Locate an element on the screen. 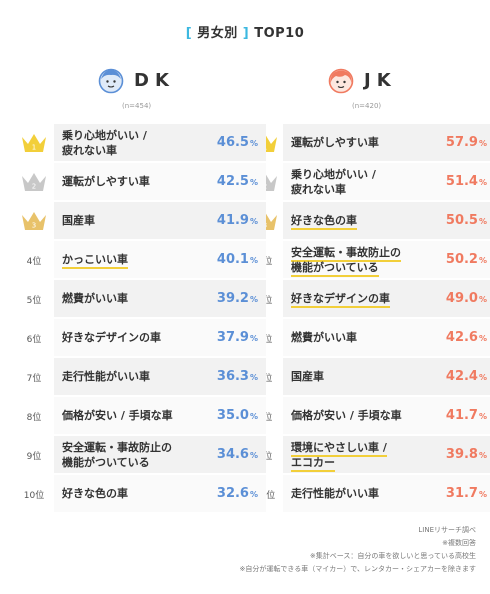 This screenshot has height=594, width=490. group-name-dk: DK is located at coordinates (154, 80).